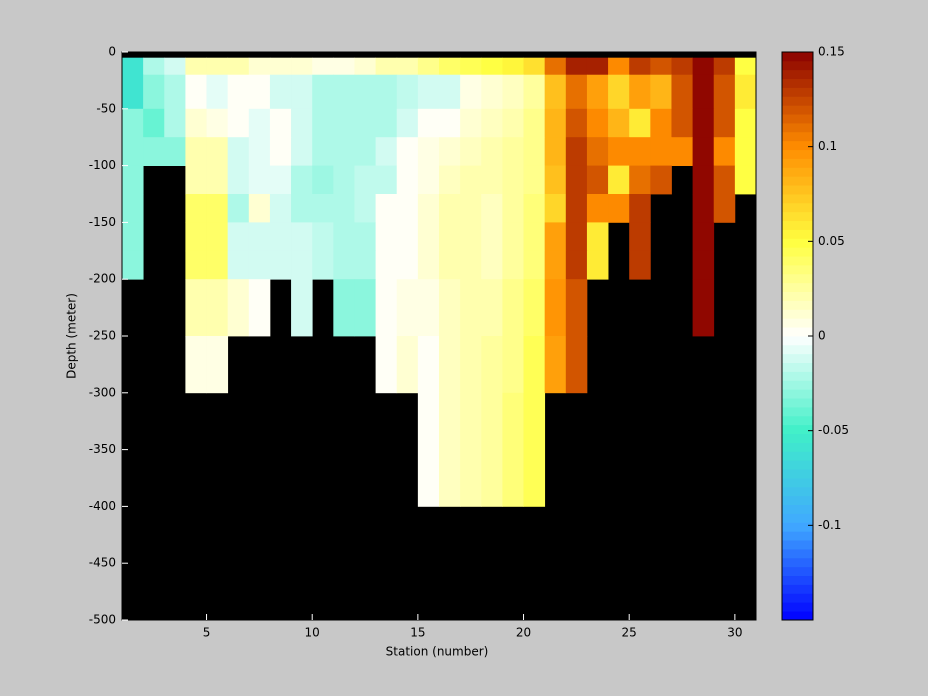  Describe the element at coordinates (106, 108) in the screenshot. I see `y-tick-label: -50` at that location.